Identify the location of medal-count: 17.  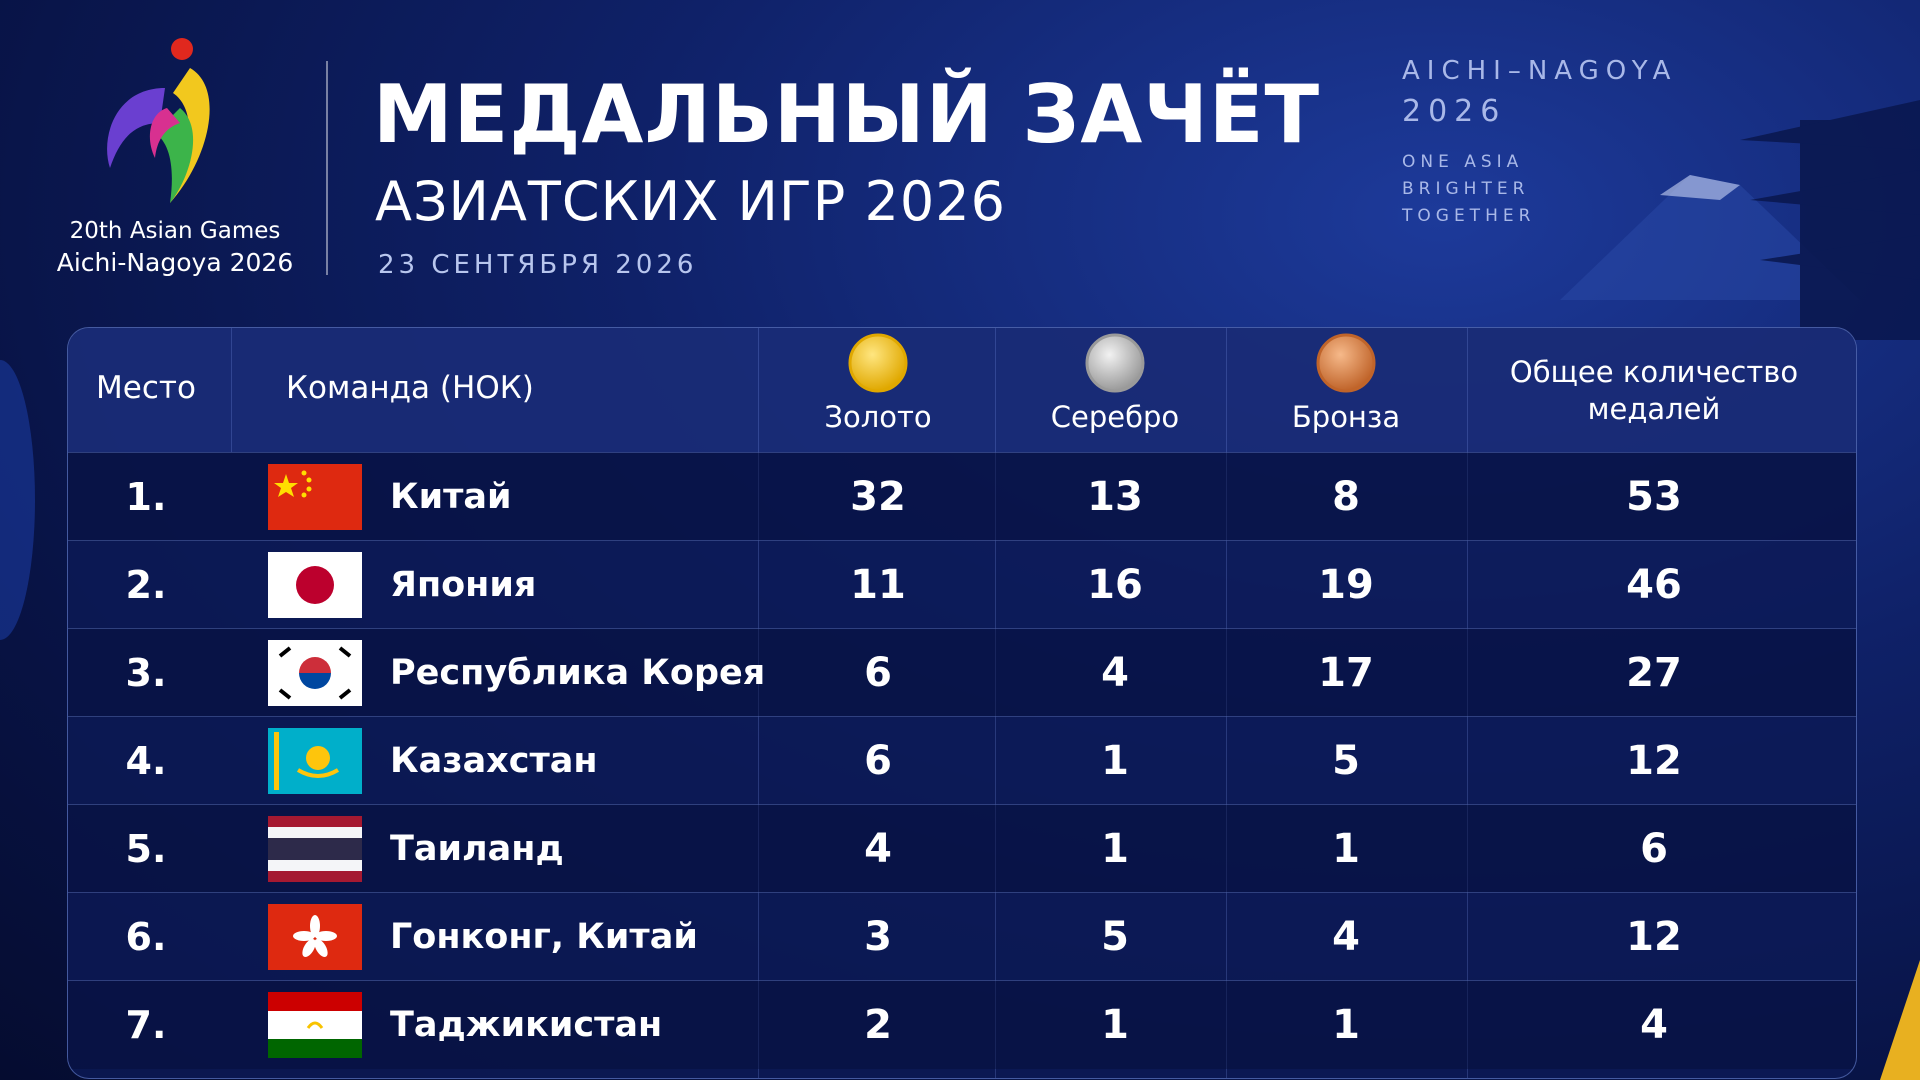
(1346, 673).